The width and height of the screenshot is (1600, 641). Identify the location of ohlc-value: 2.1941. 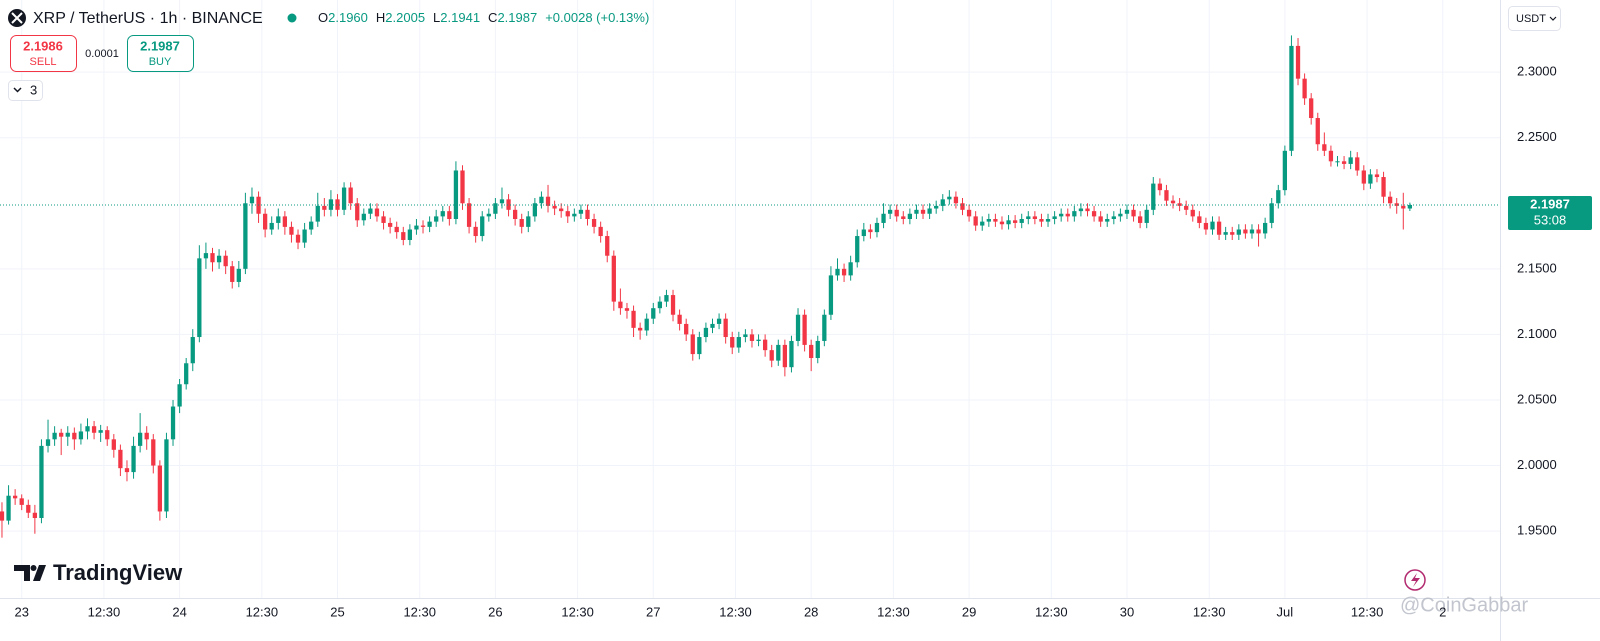
(460, 17).